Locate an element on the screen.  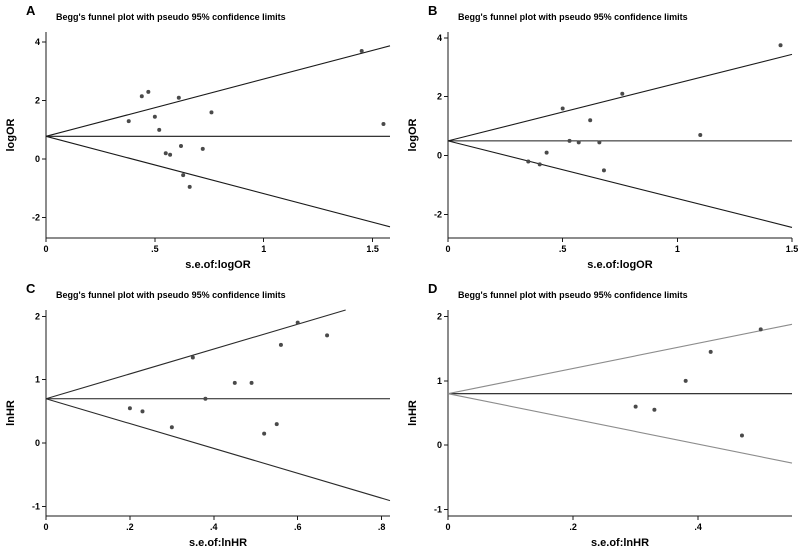
panel-label: C is located at coordinates (31, 288).